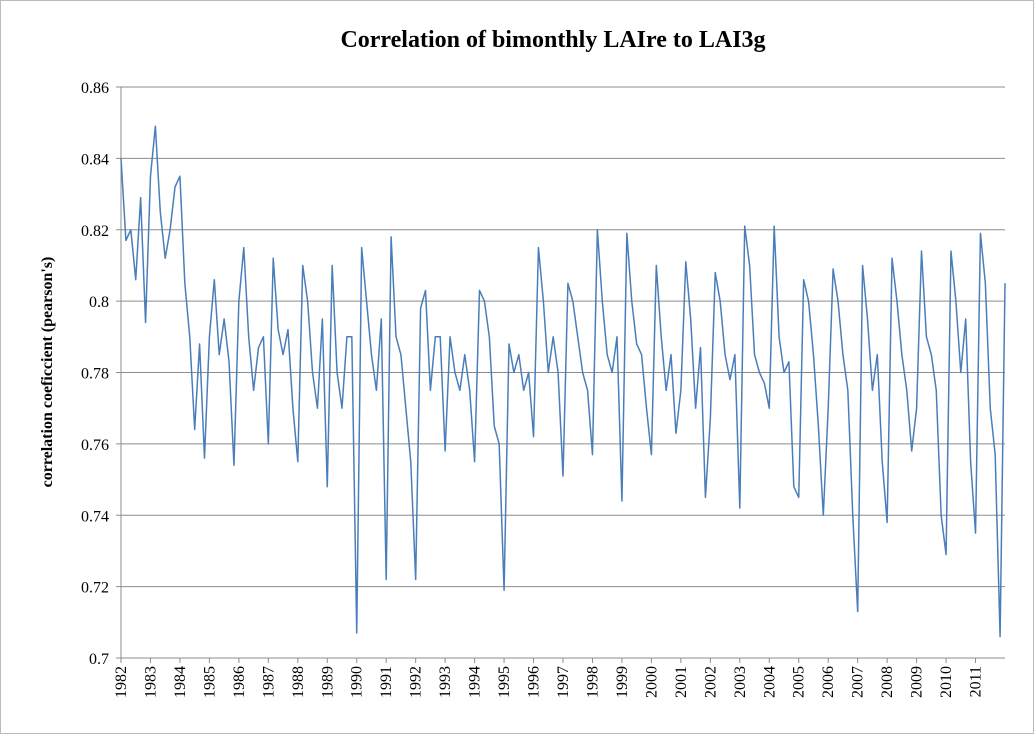  I want to click on x-tick-label: 2005, so click(799, 682).